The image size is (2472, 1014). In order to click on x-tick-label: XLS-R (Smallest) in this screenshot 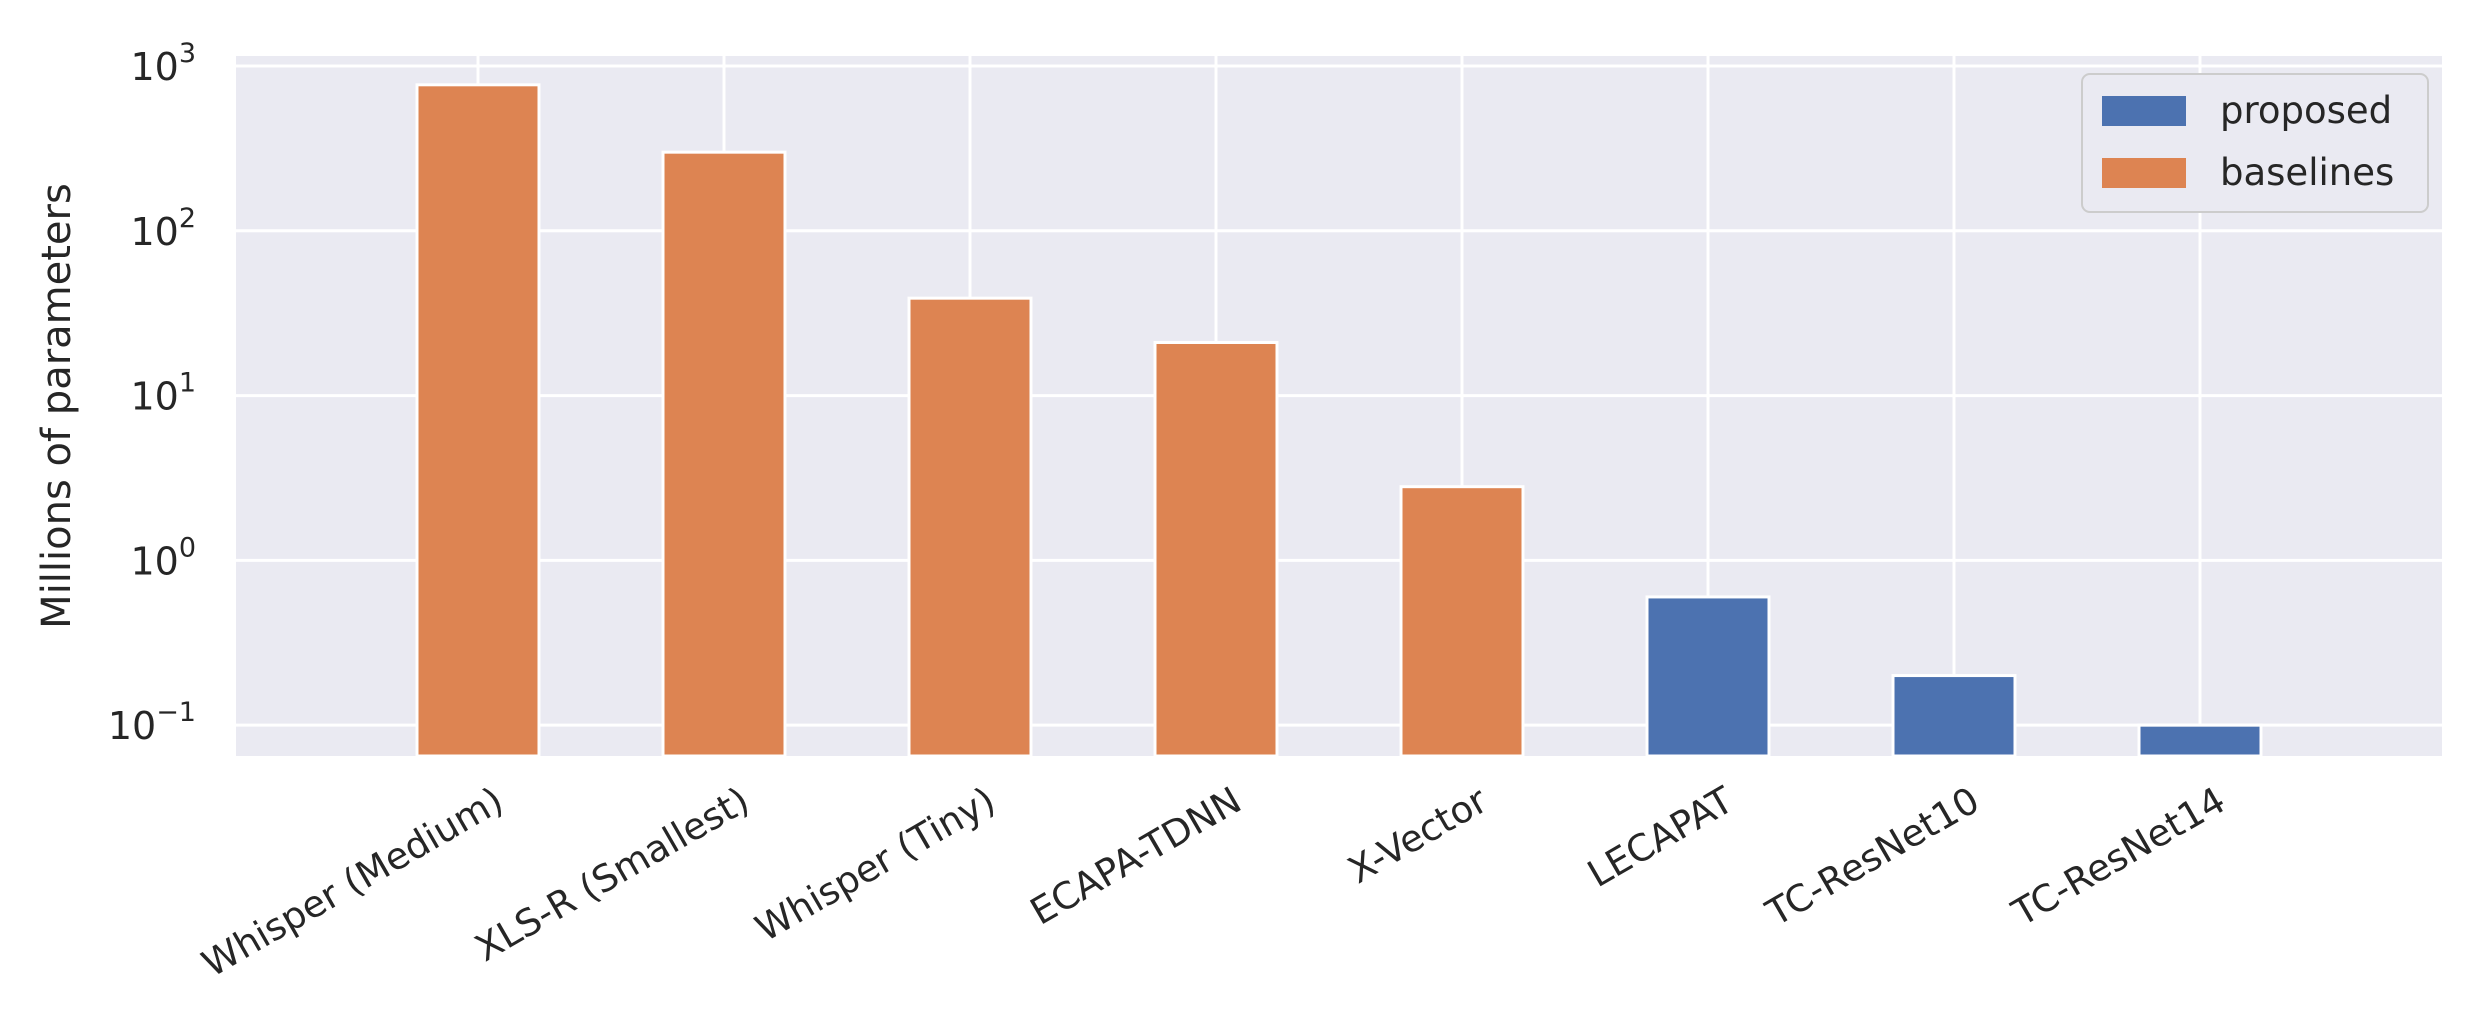, I will do `click(612, 874)`.